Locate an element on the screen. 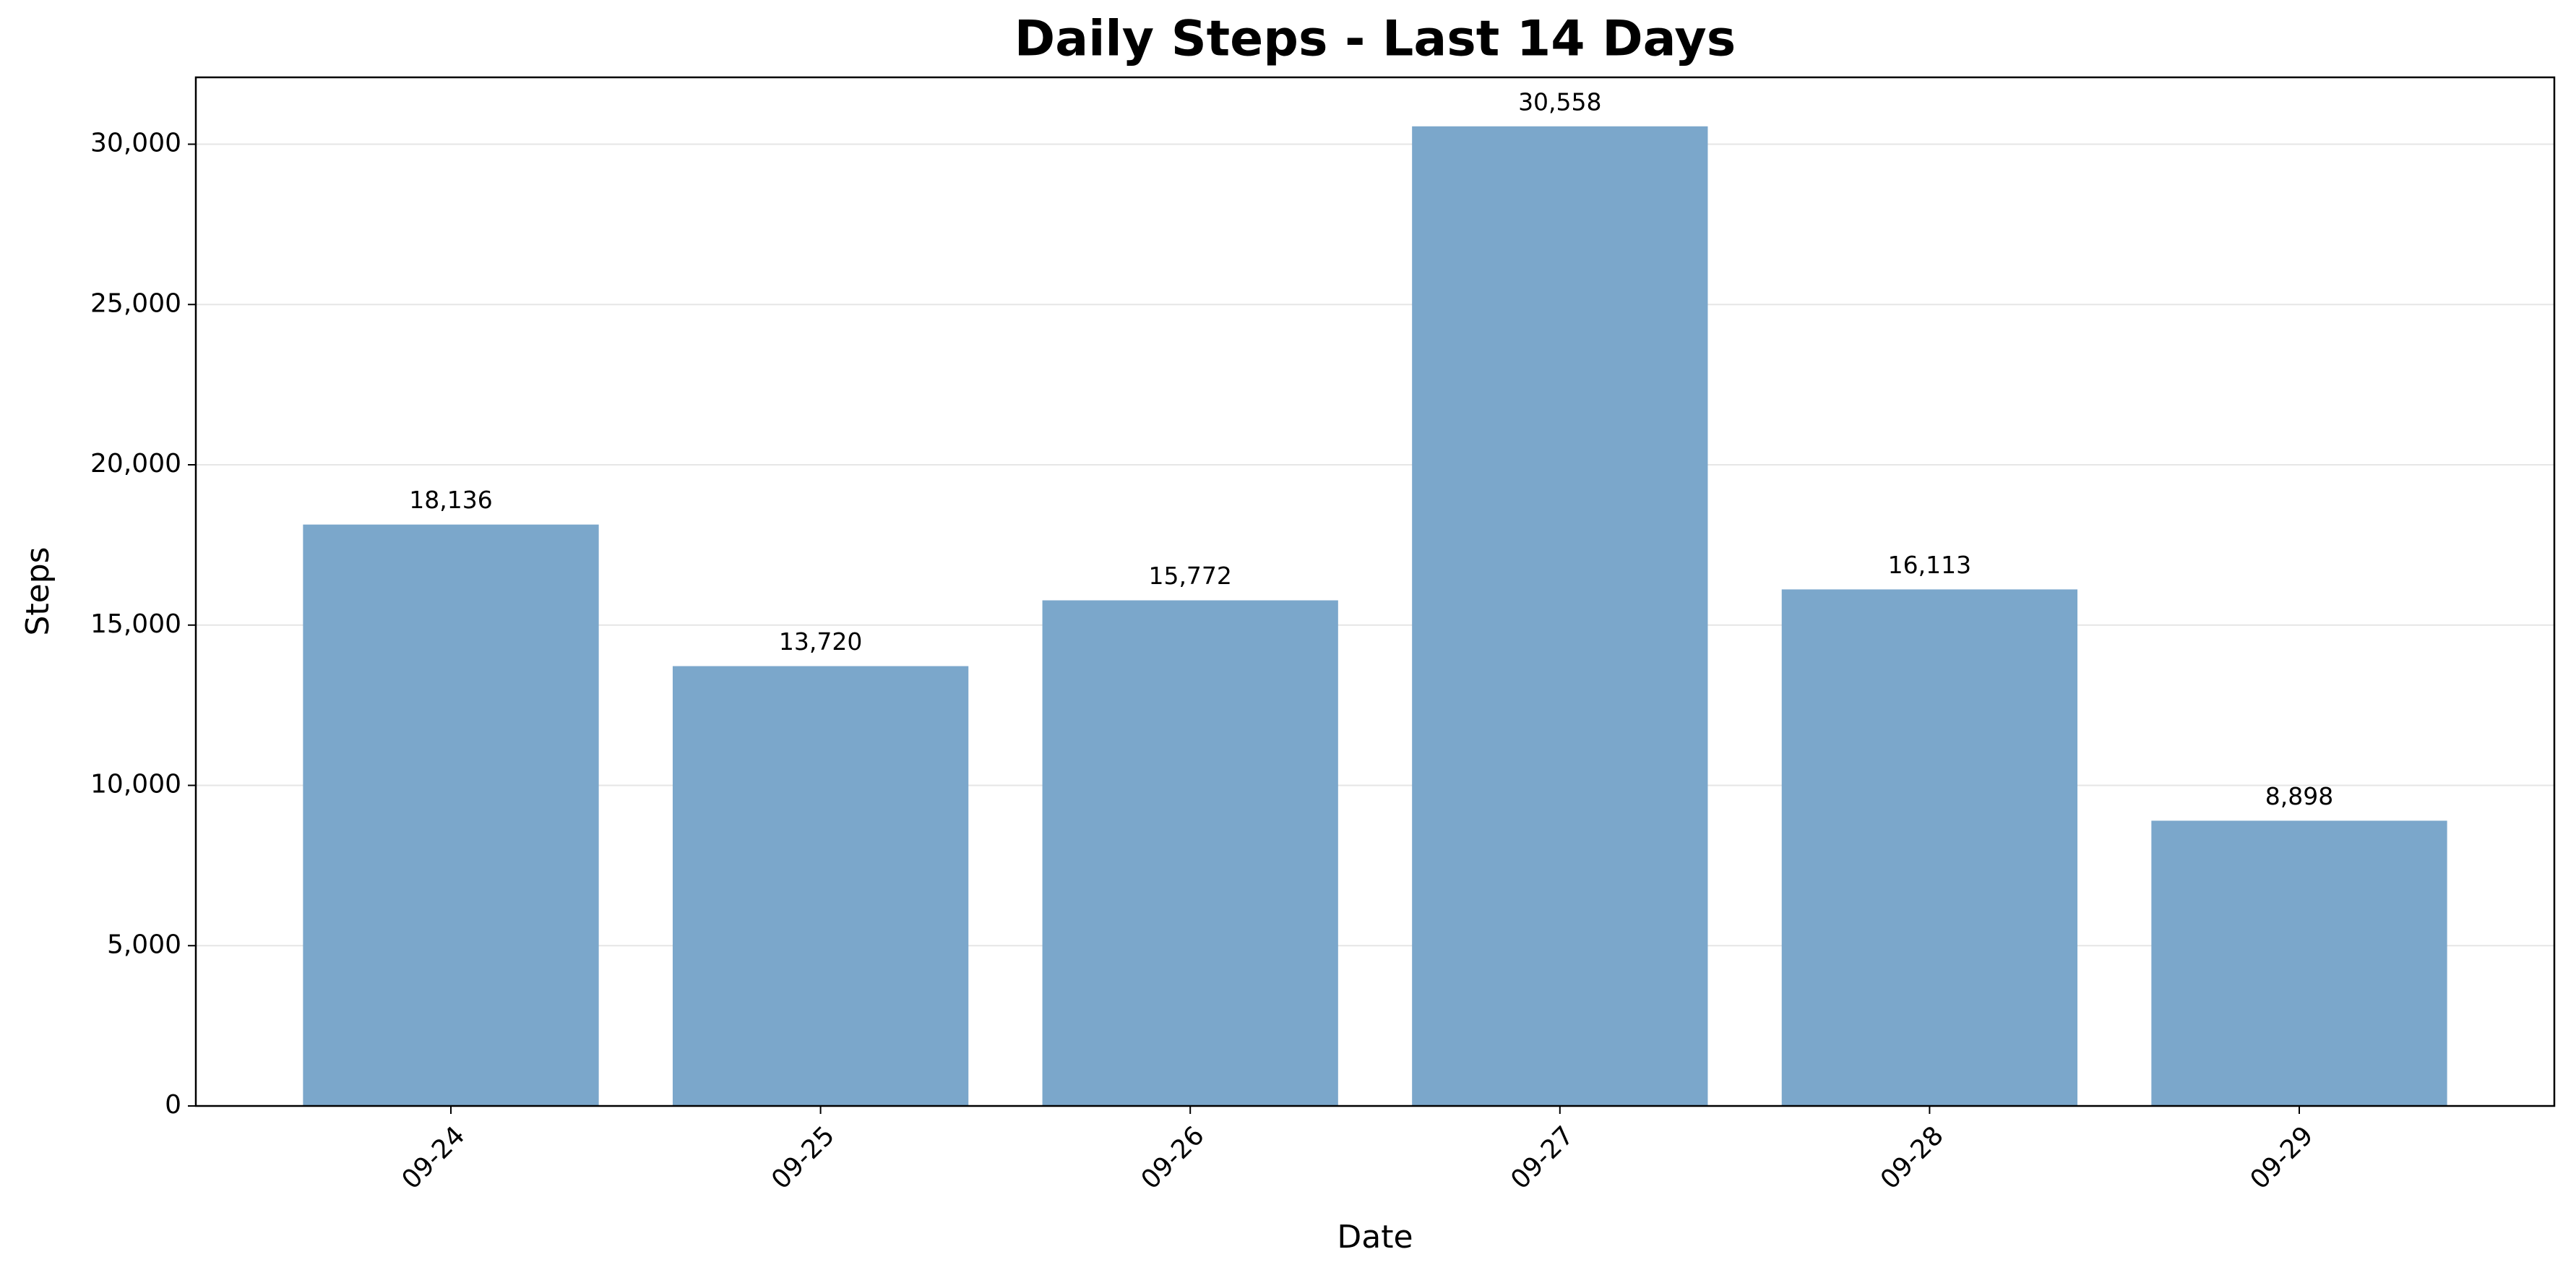 Image resolution: width=2576 pixels, height=1278 pixels. value-label: 18,136 is located at coordinates (450, 500).